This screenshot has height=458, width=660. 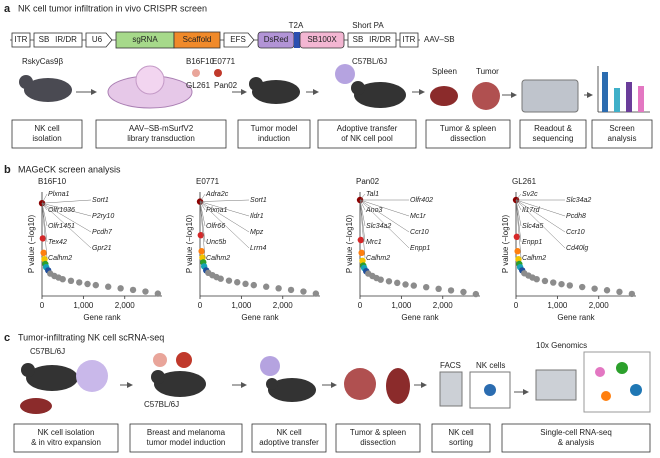 I want to click on step-label: Breast and melanoma, so click(x=186, y=432).